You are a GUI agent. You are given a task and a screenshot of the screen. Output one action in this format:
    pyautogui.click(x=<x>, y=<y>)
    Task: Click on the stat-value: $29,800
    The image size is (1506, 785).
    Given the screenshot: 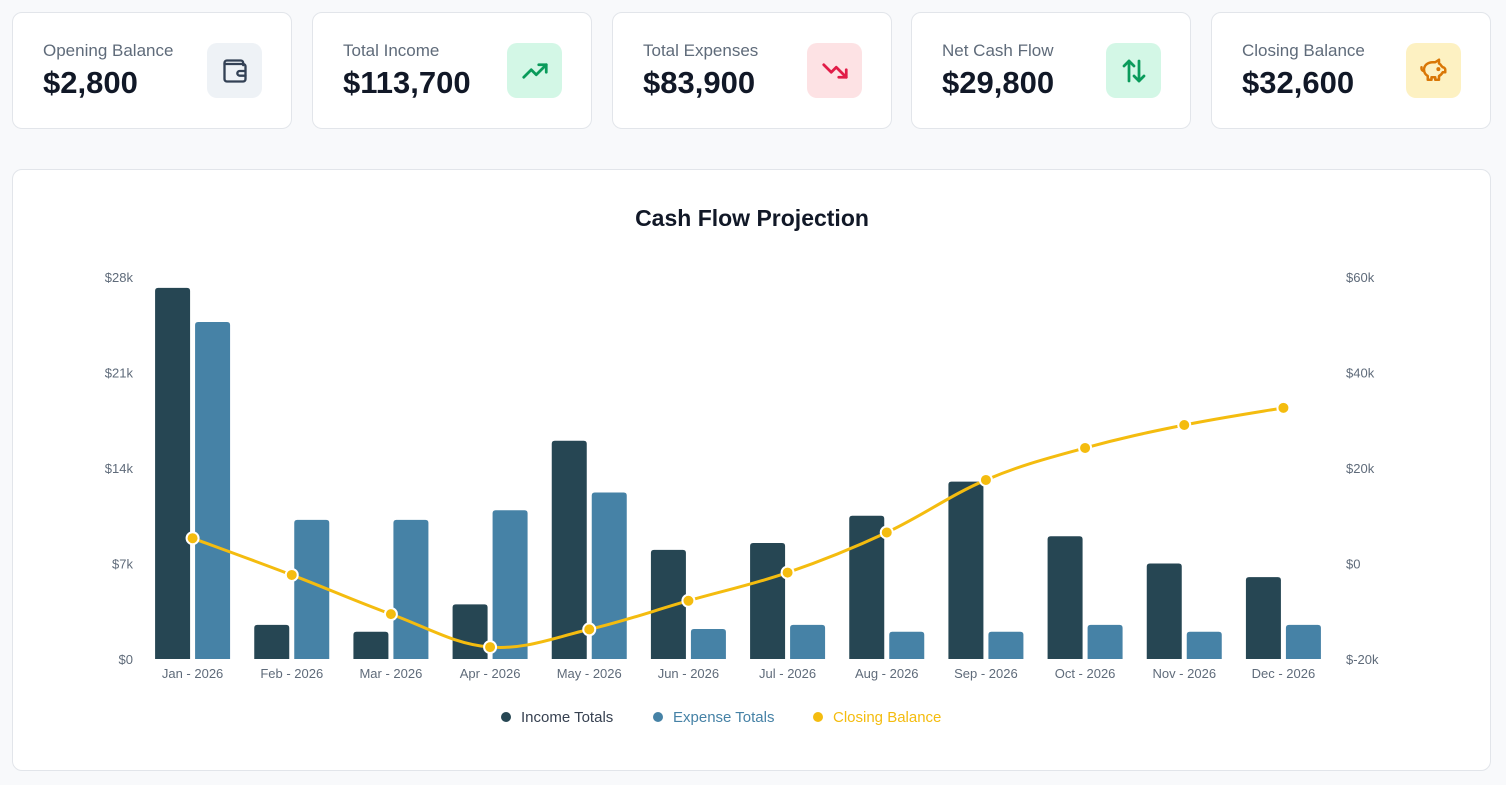 What is the action you would take?
    pyautogui.click(x=998, y=82)
    